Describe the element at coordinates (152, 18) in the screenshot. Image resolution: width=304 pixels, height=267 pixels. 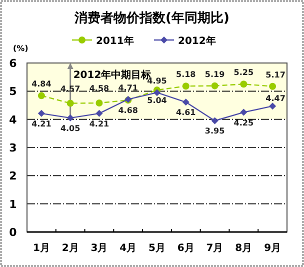
I see `chart-title: 消费者物价指数(年同期比)` at that location.